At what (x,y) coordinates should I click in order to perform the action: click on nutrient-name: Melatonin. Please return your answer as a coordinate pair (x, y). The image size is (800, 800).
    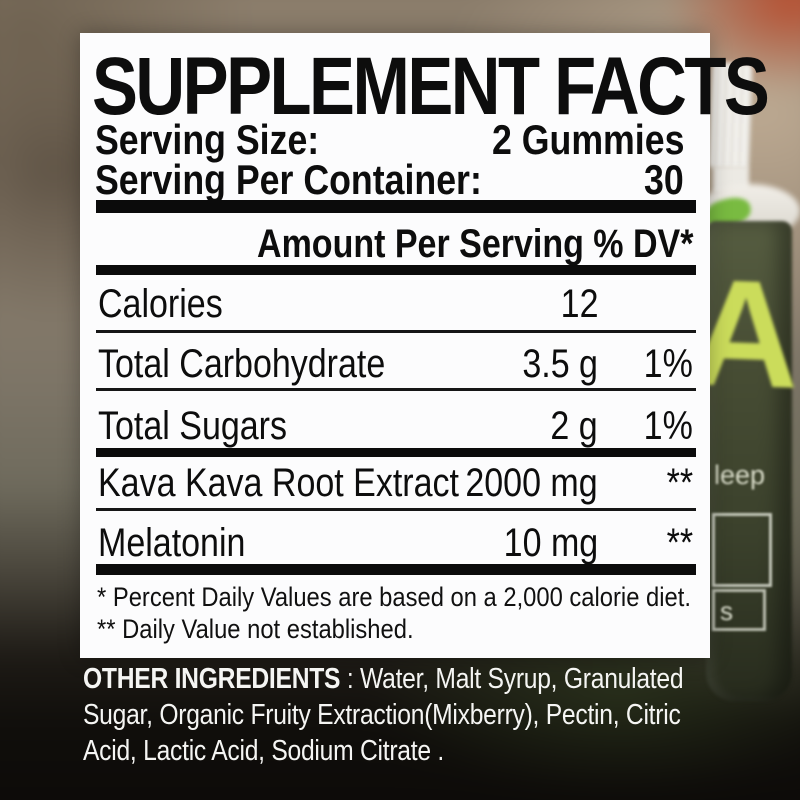
    Looking at the image, I should click on (172, 543).